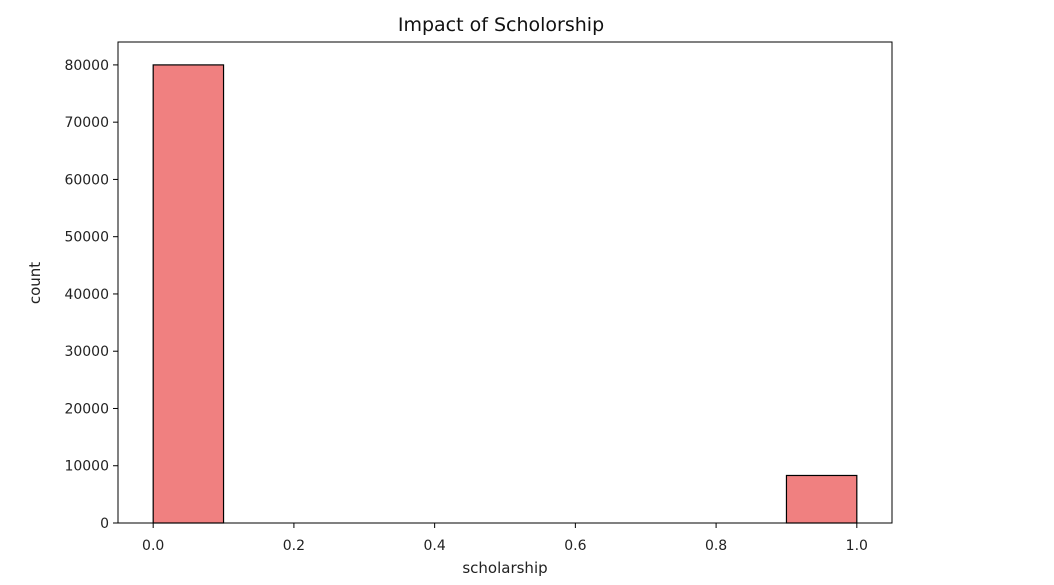  I want to click on y-axis-label: count, so click(35, 283).